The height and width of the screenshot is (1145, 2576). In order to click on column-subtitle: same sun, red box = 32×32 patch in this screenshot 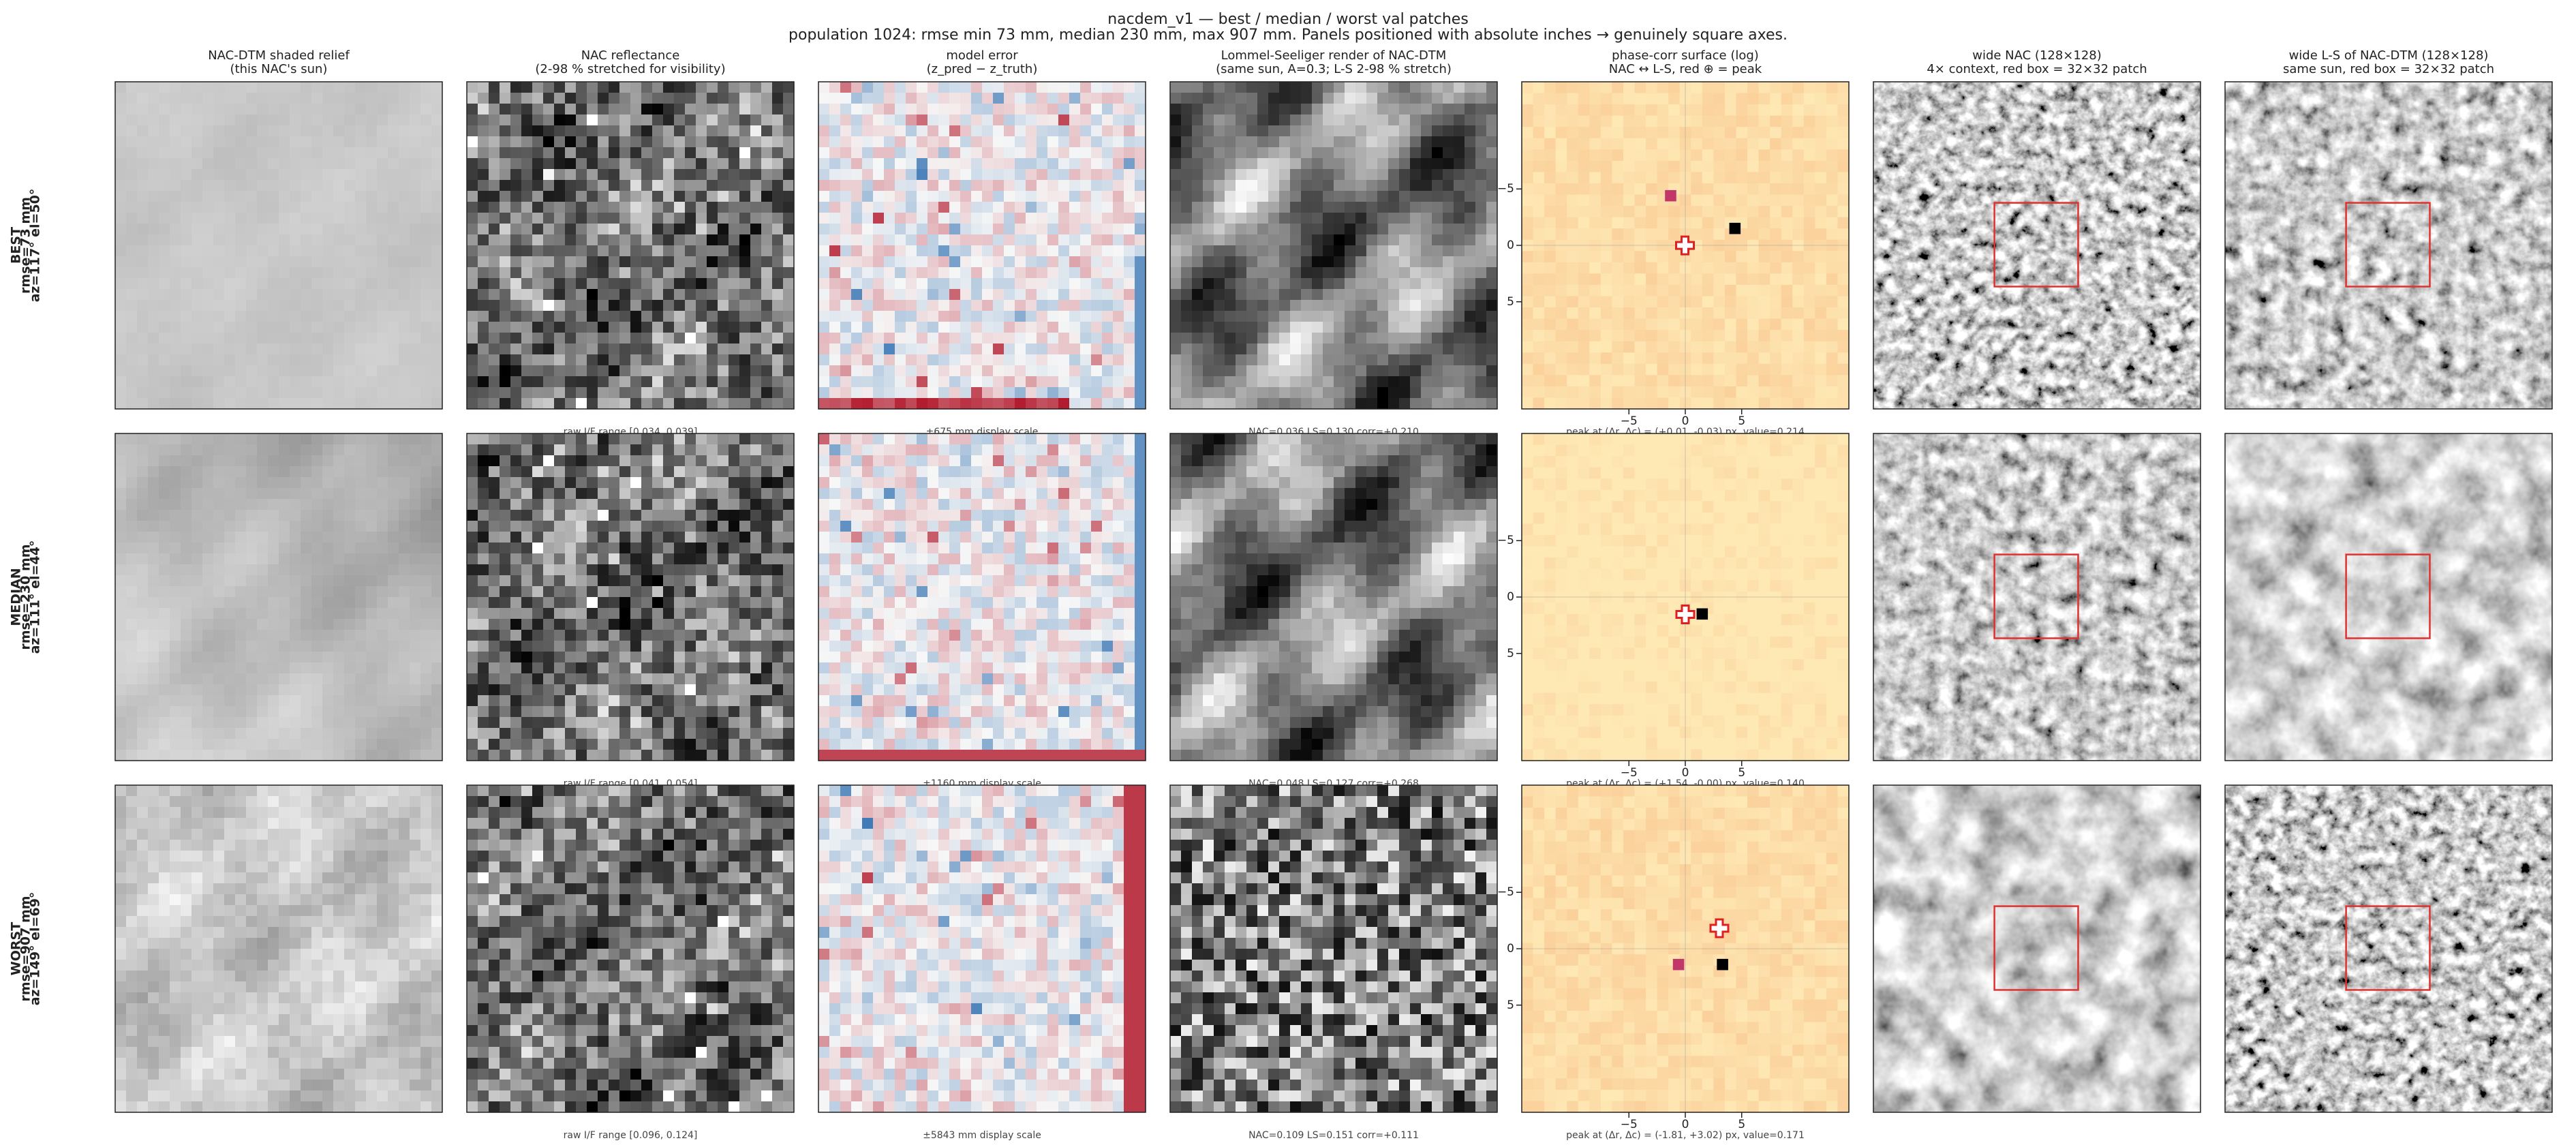, I will do `click(2388, 69)`.